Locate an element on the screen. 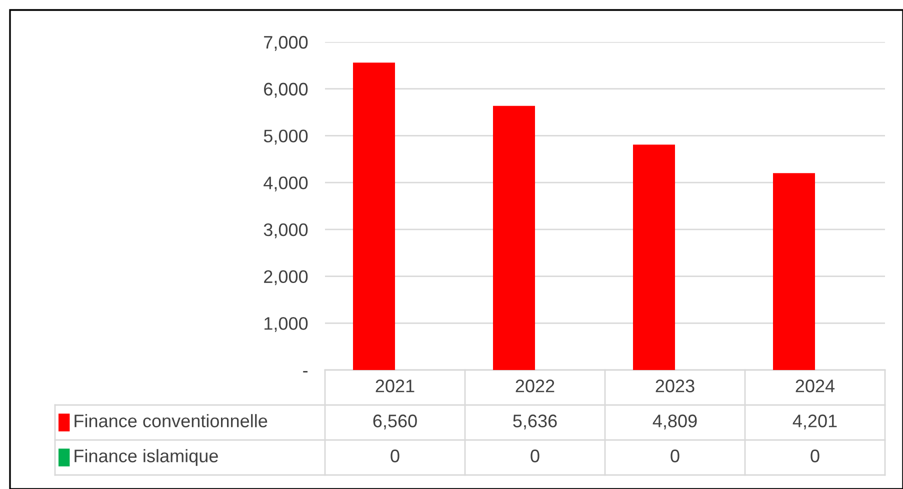 Image resolution: width=903 pixels, height=489 pixels. y-tick-label: 2,000 is located at coordinates (286, 278).